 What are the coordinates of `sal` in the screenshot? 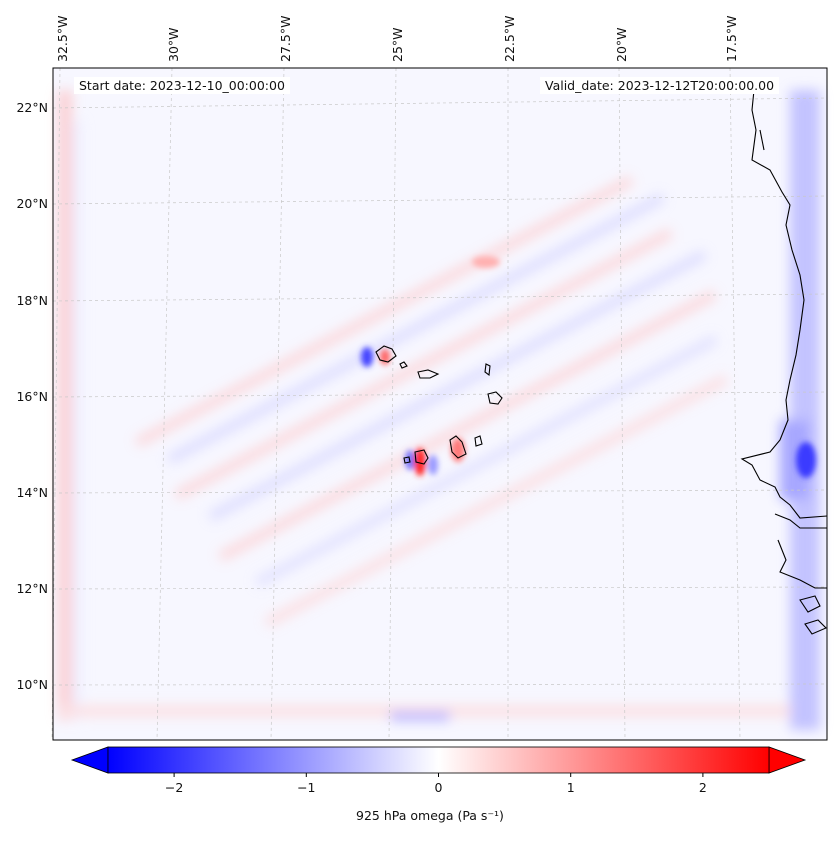 It's located at (487, 370).